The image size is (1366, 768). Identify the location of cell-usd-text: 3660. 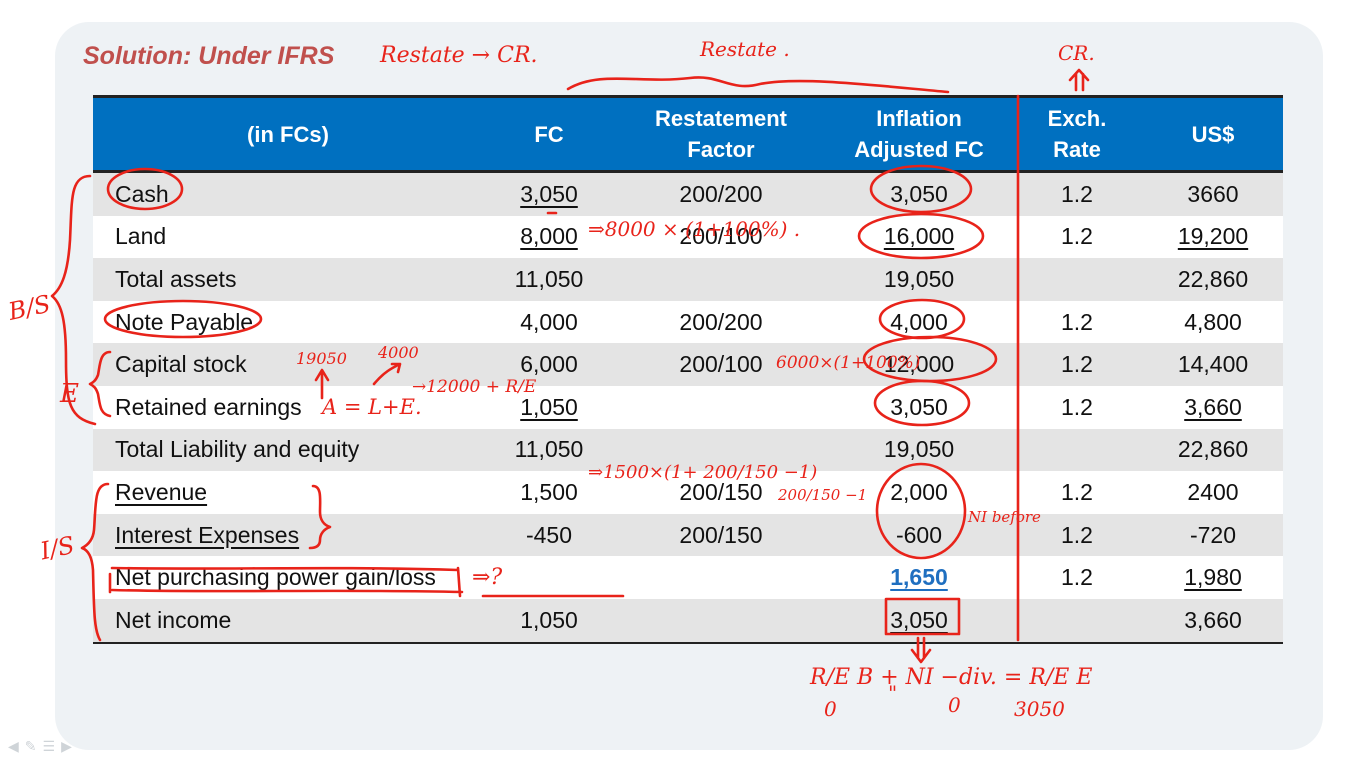
(1213, 193).